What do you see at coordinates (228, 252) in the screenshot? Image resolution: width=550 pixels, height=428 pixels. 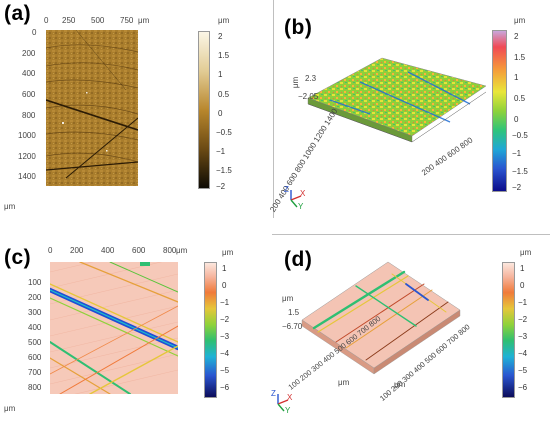 I see `panel-c-colorbar-unit: μm` at bounding box center [228, 252].